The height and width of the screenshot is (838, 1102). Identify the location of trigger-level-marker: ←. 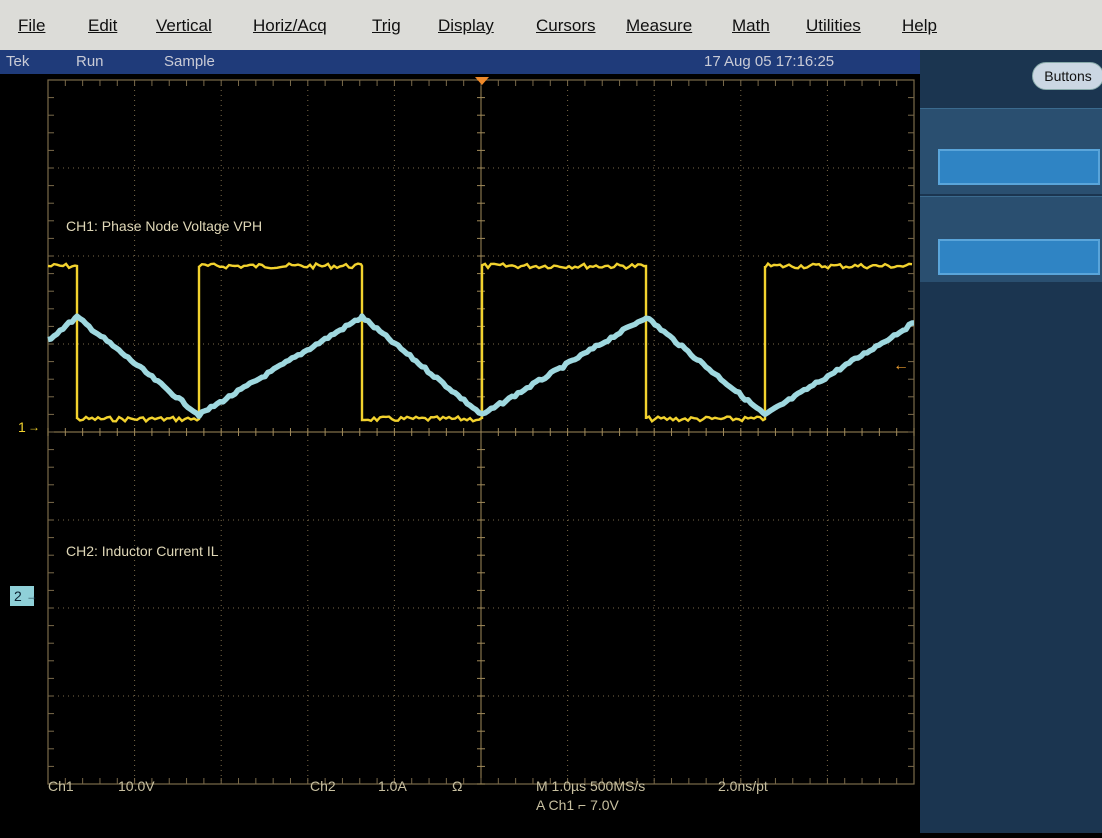
(901, 365).